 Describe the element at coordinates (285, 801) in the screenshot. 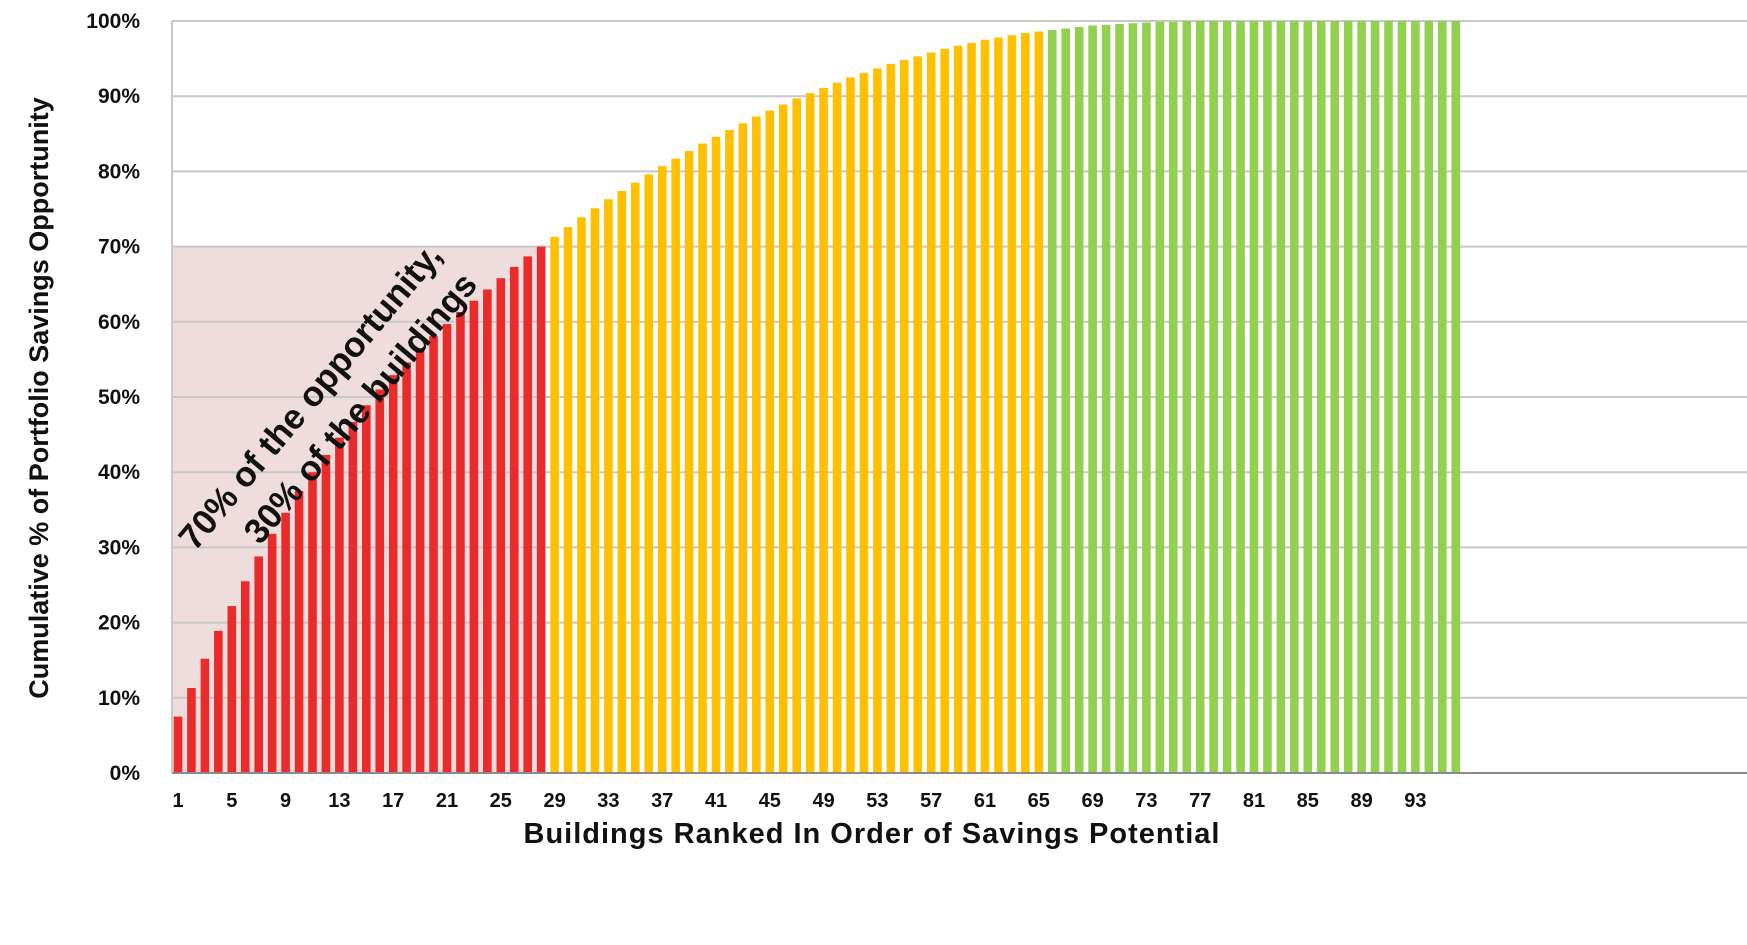

I see `x-tick-label: 9` at that location.